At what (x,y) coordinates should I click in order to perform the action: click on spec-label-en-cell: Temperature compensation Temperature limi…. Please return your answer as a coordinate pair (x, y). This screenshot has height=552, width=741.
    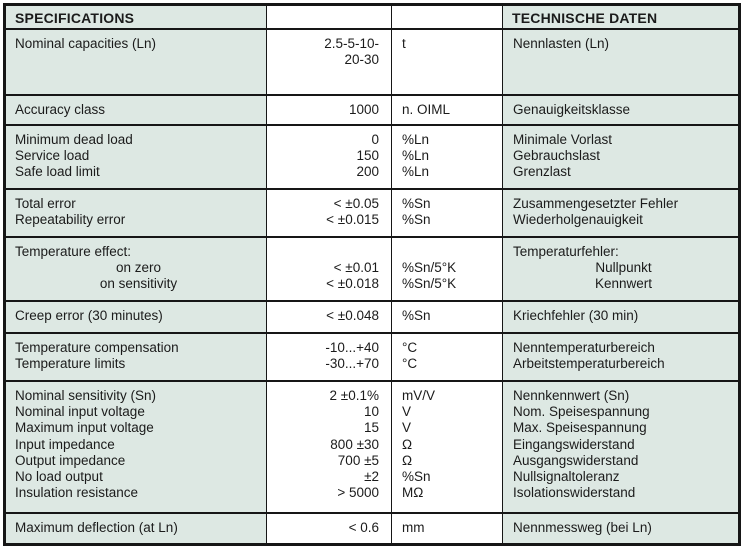
    Looking at the image, I should click on (135, 357).